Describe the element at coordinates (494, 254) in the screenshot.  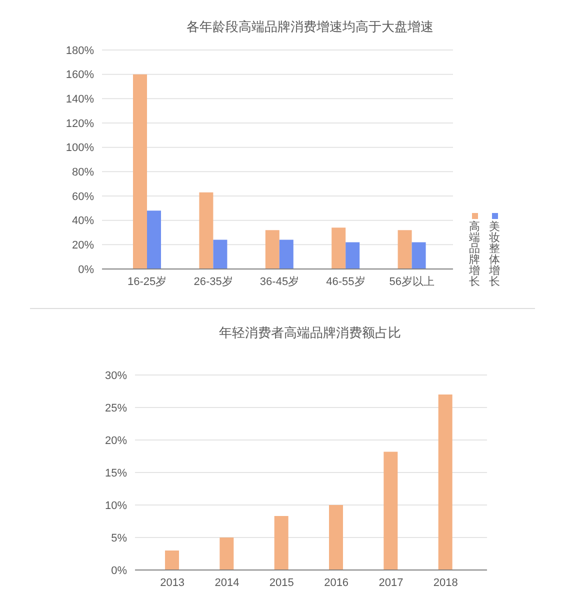
I see `legend-label: 美妆整体增长` at that location.